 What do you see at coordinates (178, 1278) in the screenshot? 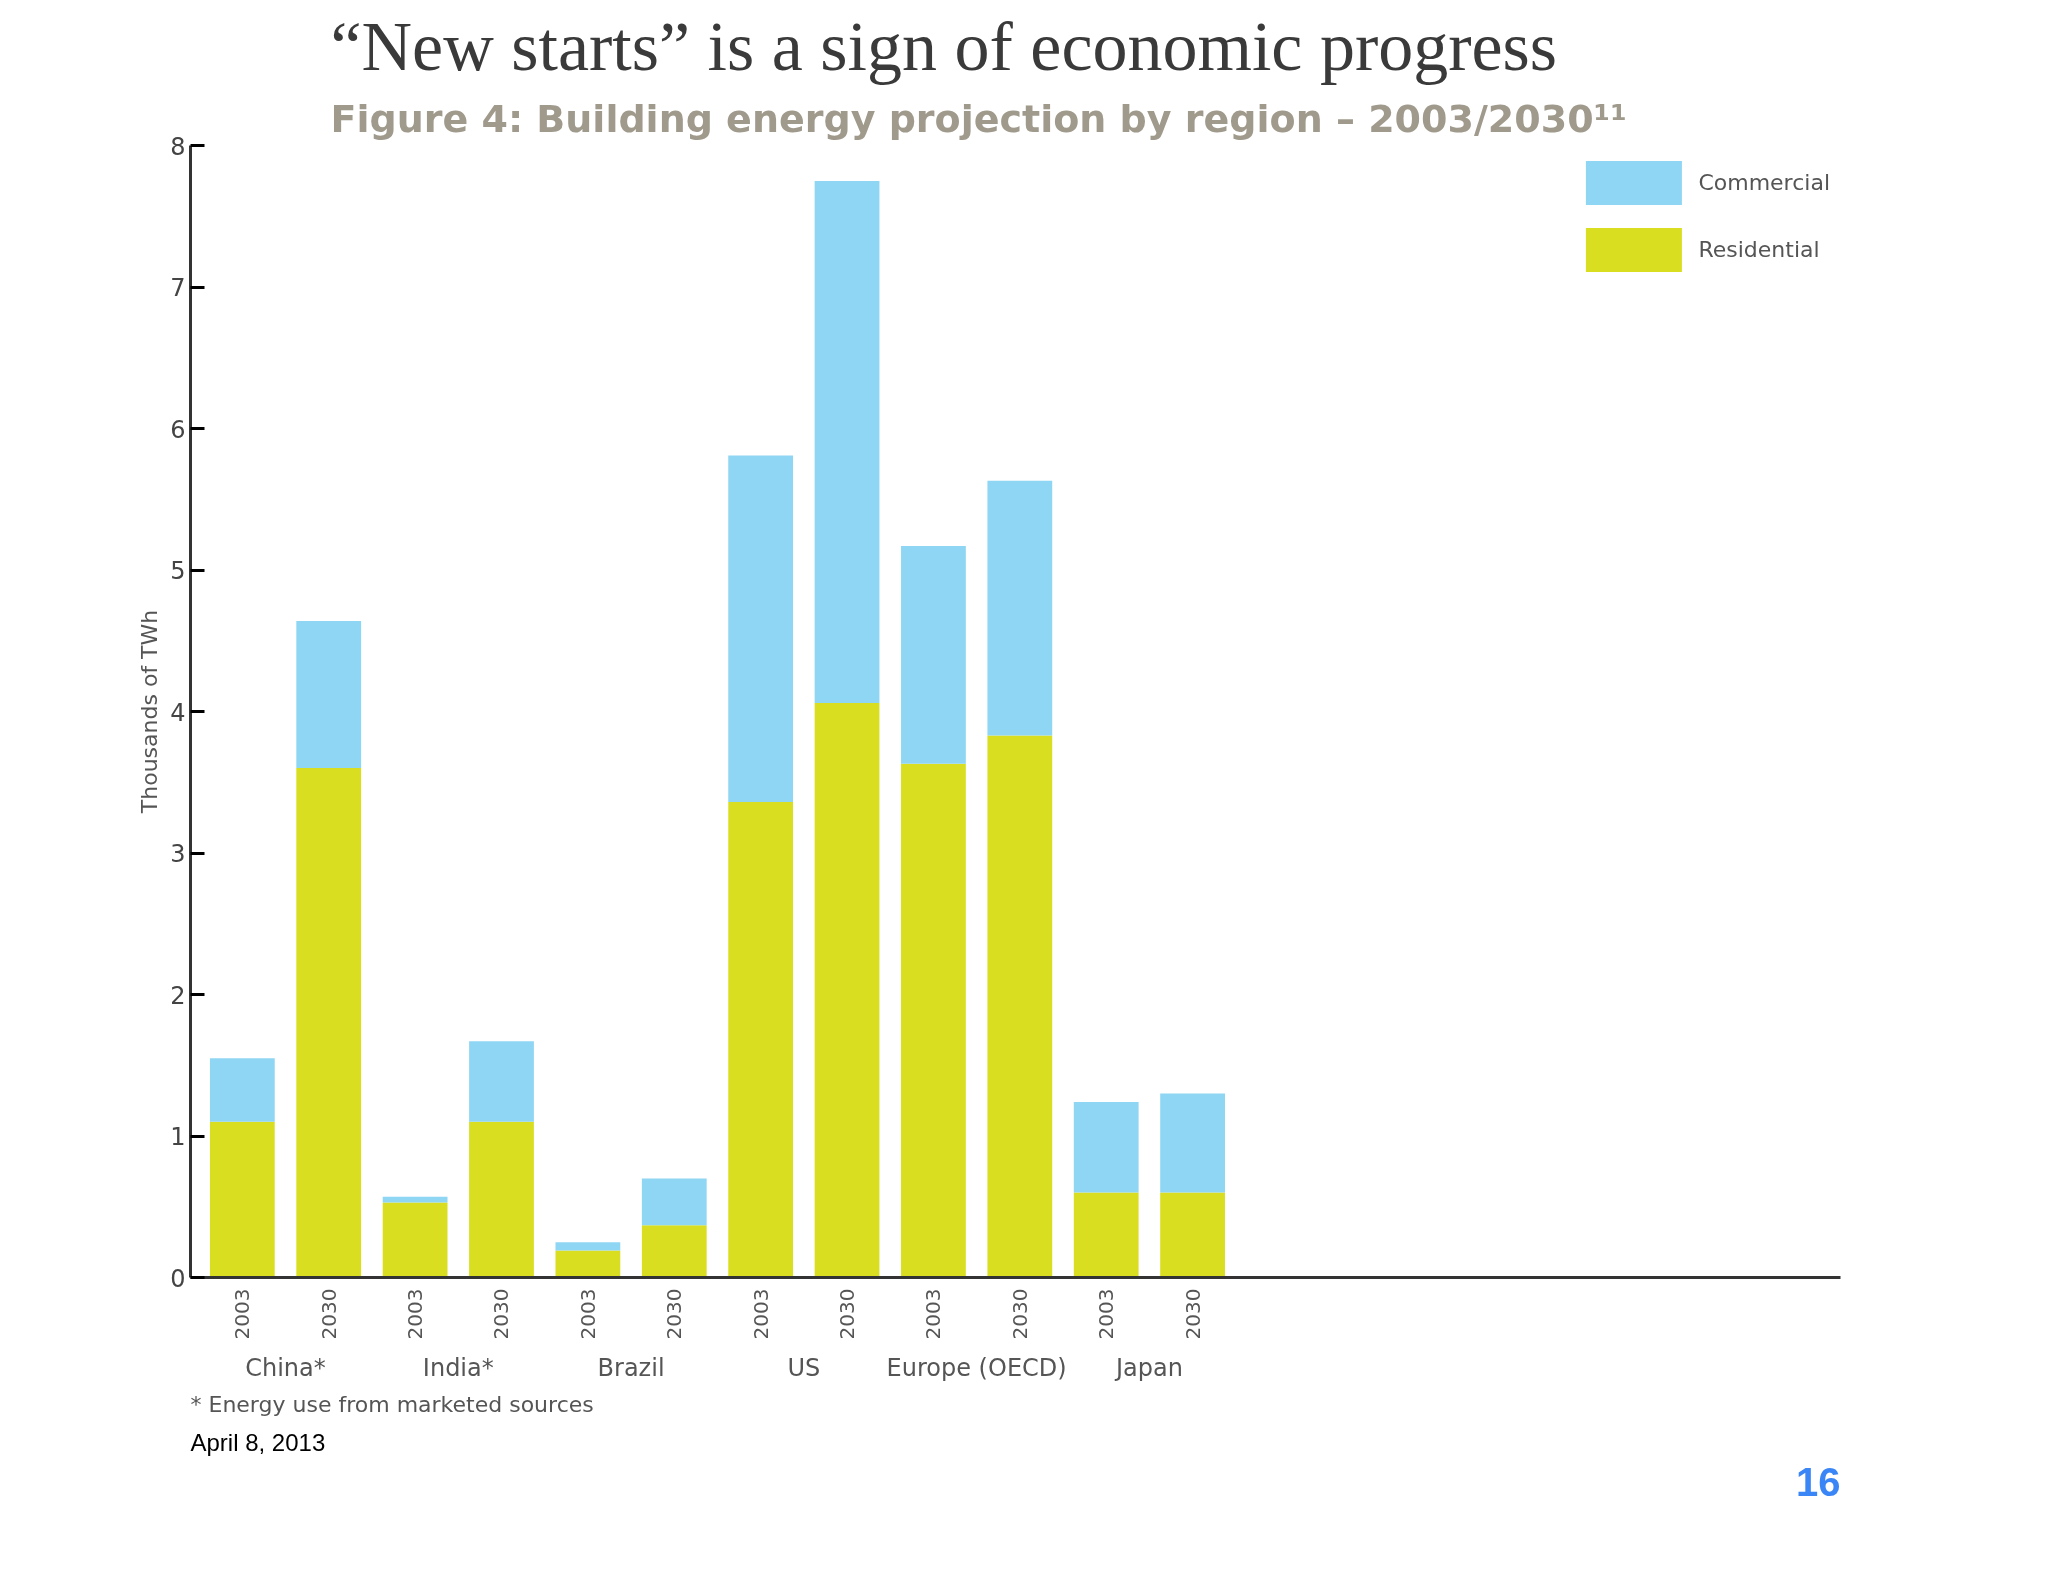
I see `y-tick-label: 0` at bounding box center [178, 1278].